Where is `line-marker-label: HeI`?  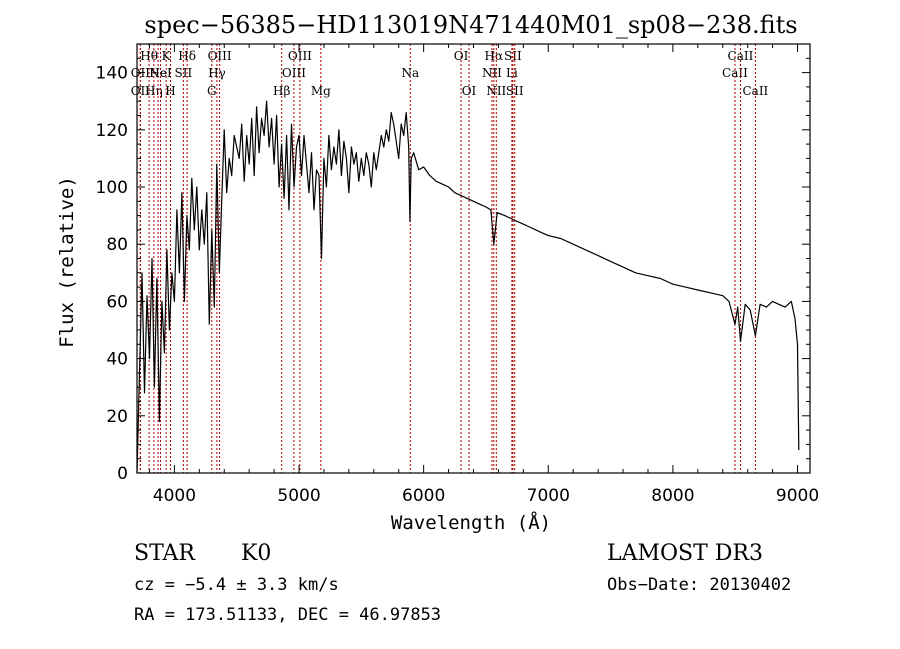 line-marker-label: HeI is located at coordinates (160, 73).